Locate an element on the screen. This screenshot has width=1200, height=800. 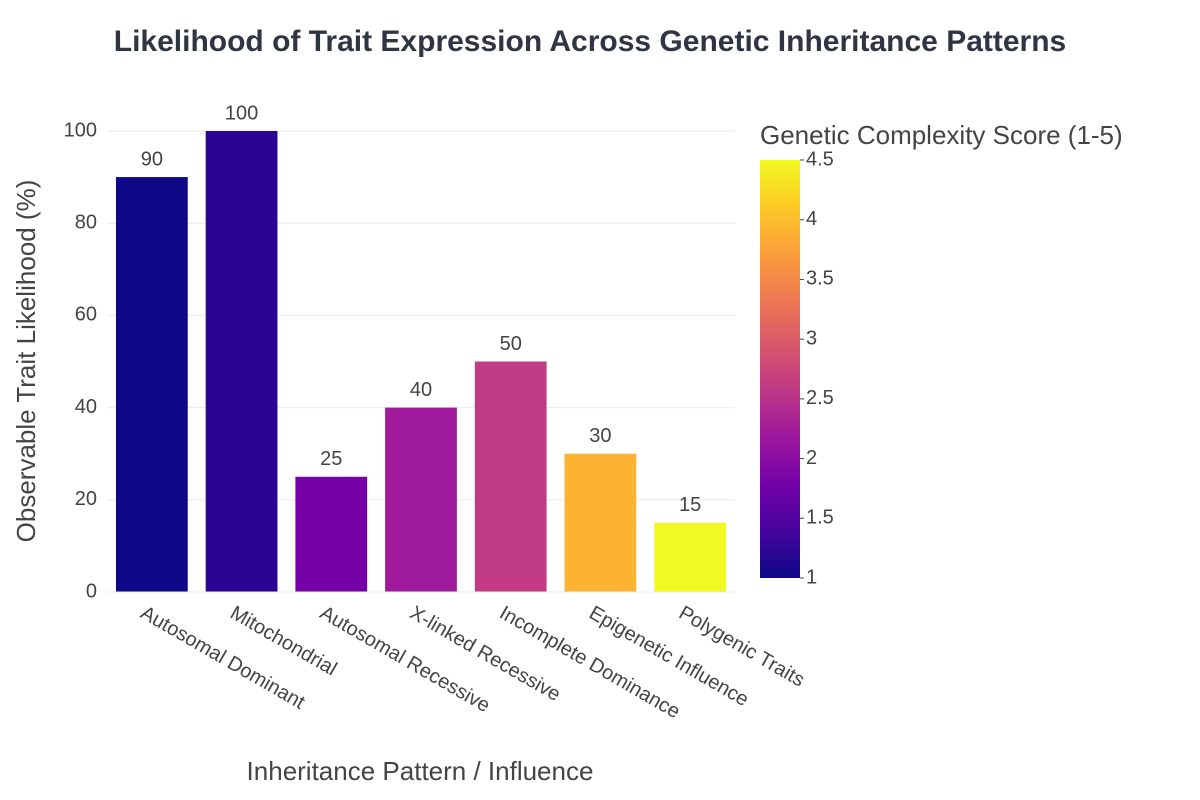
colorbar-title: Genetic Complexity Score (1-5) is located at coordinates (941, 135).